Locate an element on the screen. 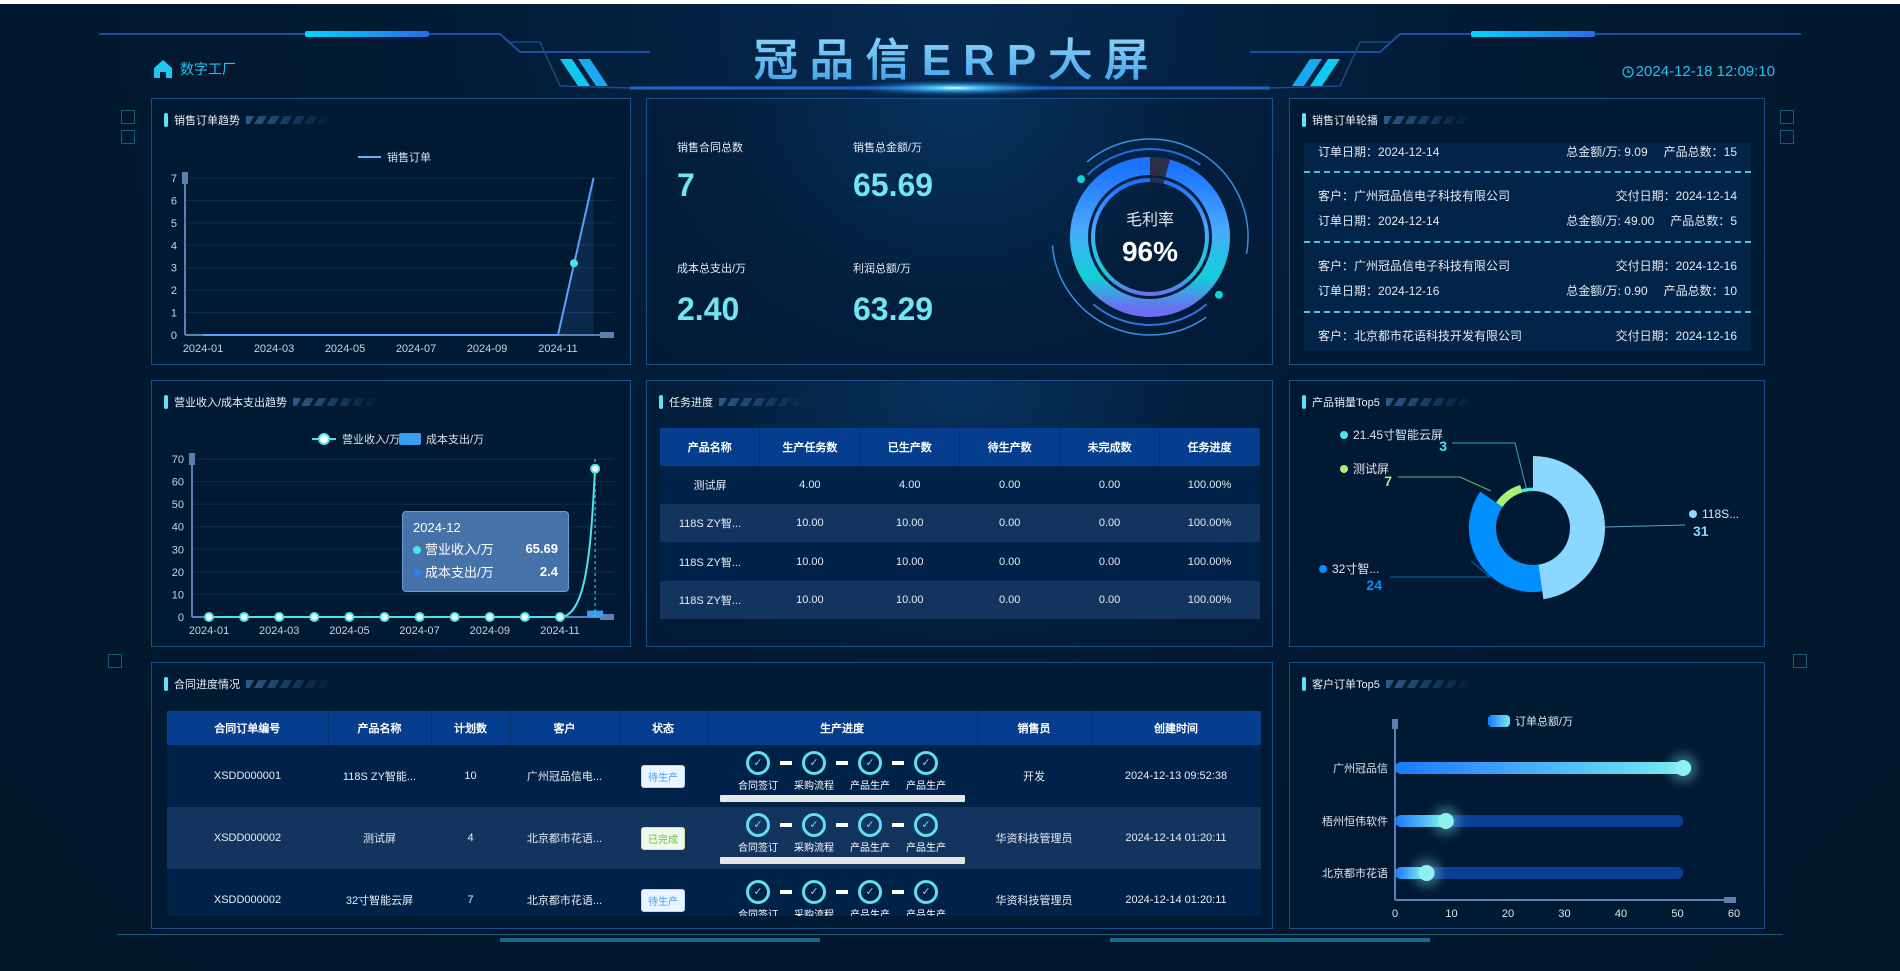  column-header: 产品名称 is located at coordinates (380, 728).